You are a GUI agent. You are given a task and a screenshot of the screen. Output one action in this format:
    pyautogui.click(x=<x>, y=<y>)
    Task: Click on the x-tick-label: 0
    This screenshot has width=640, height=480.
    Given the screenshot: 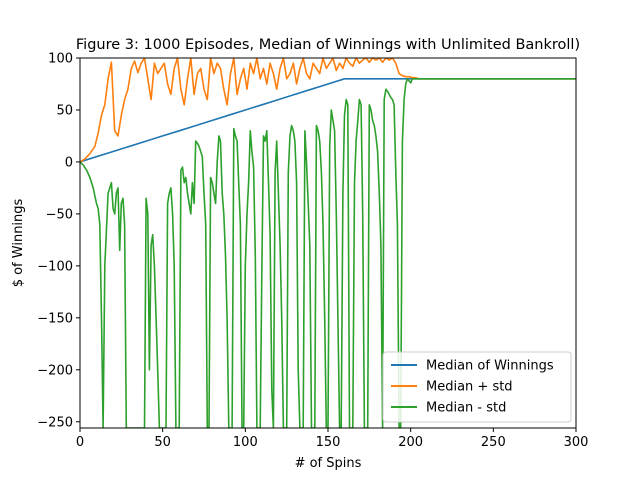 What is the action you would take?
    pyautogui.click(x=80, y=442)
    